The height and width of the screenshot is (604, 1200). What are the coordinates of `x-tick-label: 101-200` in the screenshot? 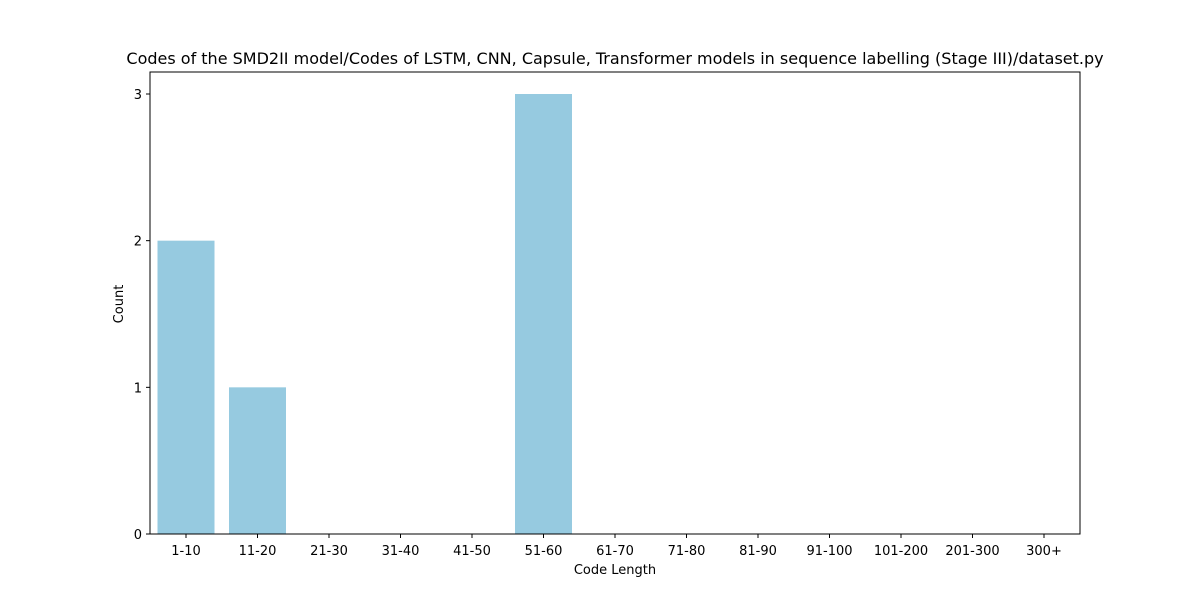 It's located at (901, 551).